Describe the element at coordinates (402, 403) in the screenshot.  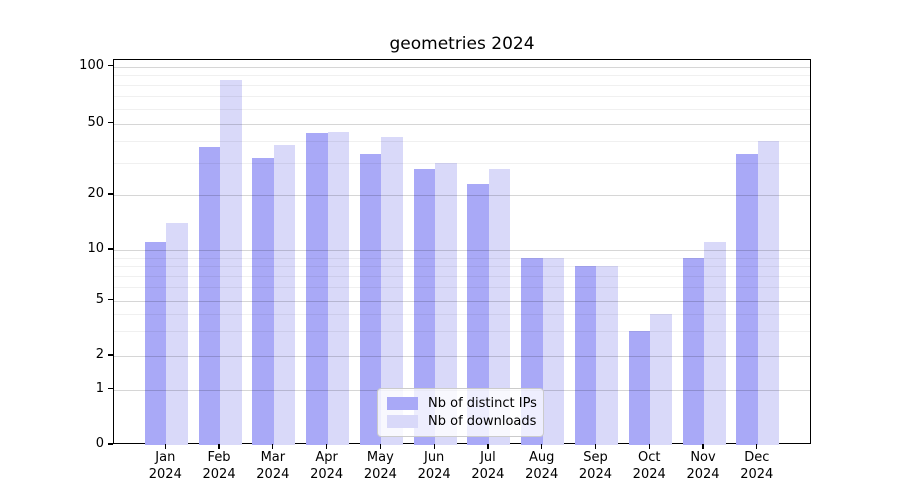
I see `legend-swatch-distinct-ips-icon` at that location.